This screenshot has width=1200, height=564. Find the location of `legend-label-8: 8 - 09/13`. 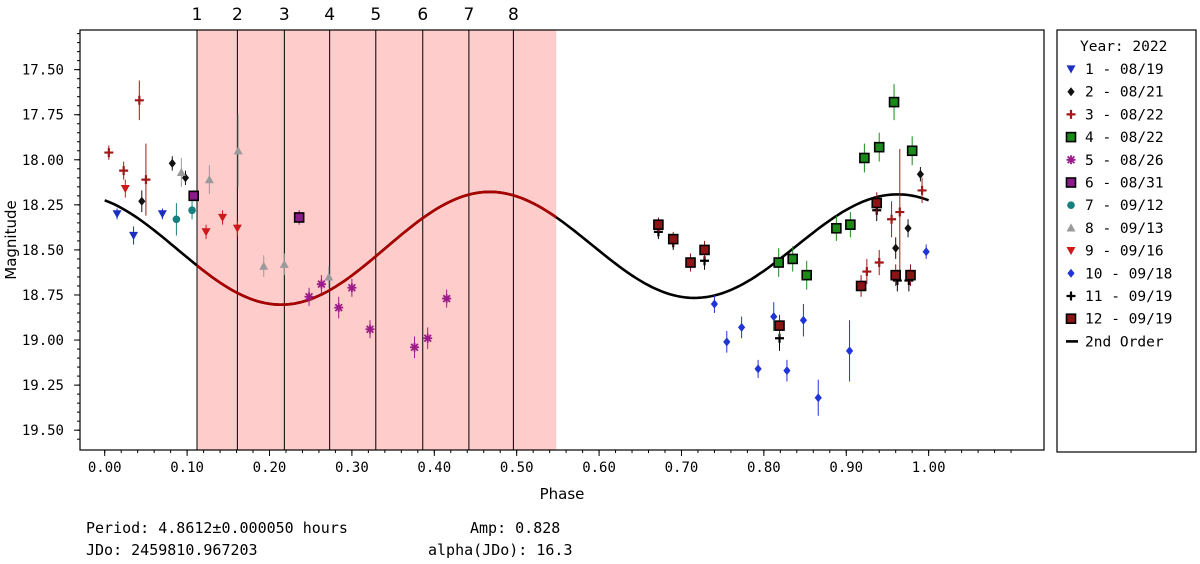

legend-label-8: 8 - 09/13 is located at coordinates (1124, 229).